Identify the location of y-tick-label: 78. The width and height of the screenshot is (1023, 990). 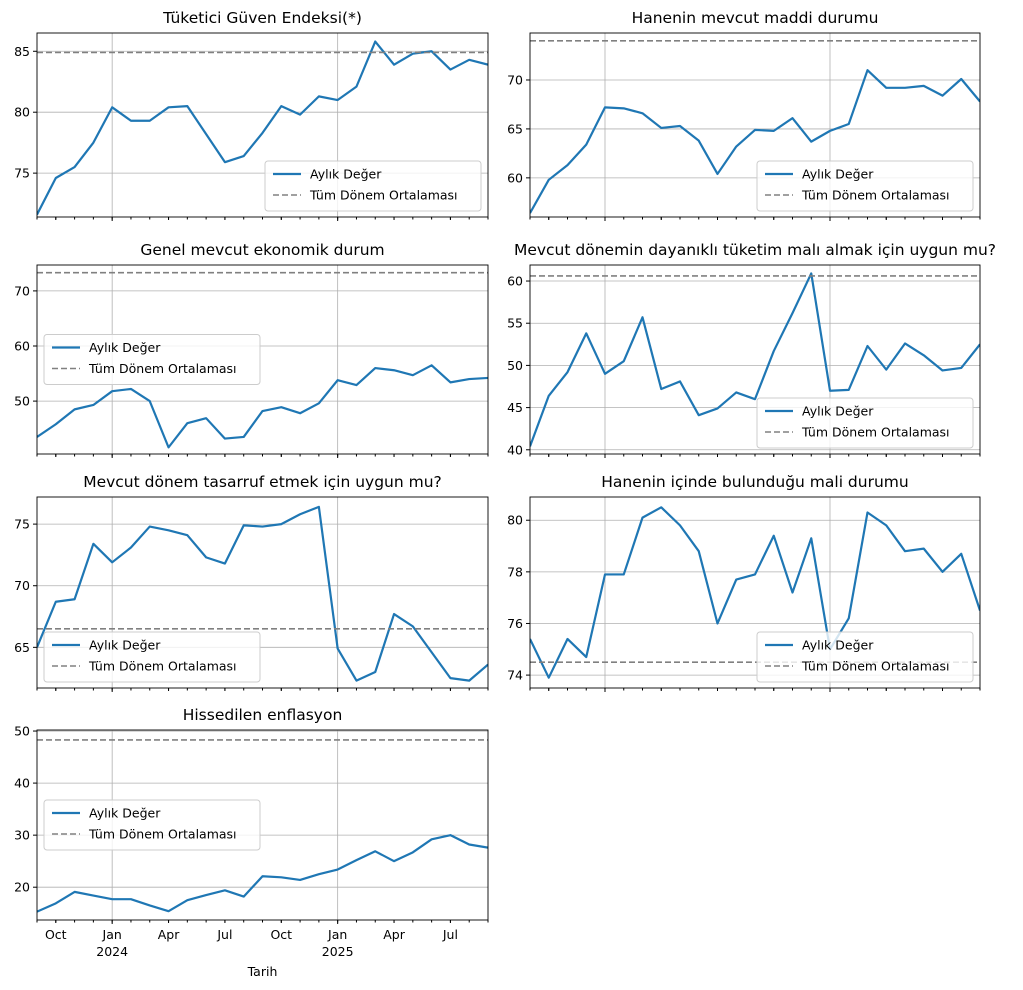
(515, 571).